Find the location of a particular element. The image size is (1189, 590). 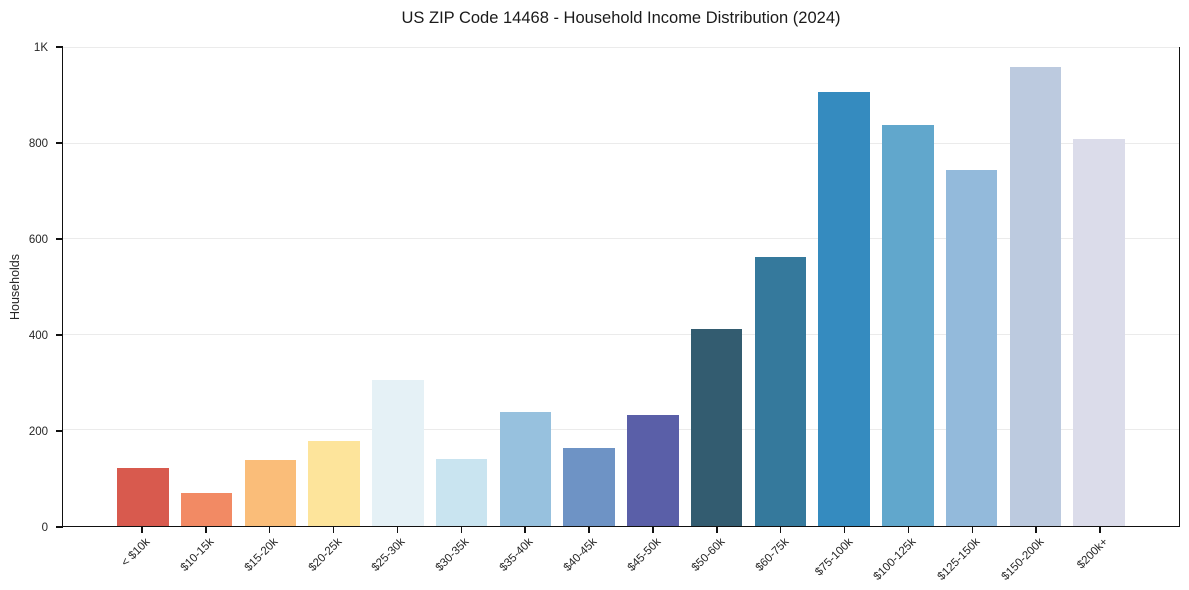

y-axis: 0 200 400 600 800 1K is located at coordinates (31, 288).